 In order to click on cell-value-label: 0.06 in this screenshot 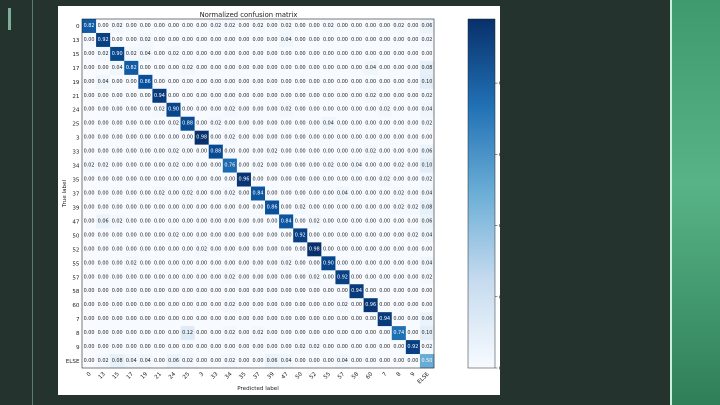, I will do `click(427, 319)`.